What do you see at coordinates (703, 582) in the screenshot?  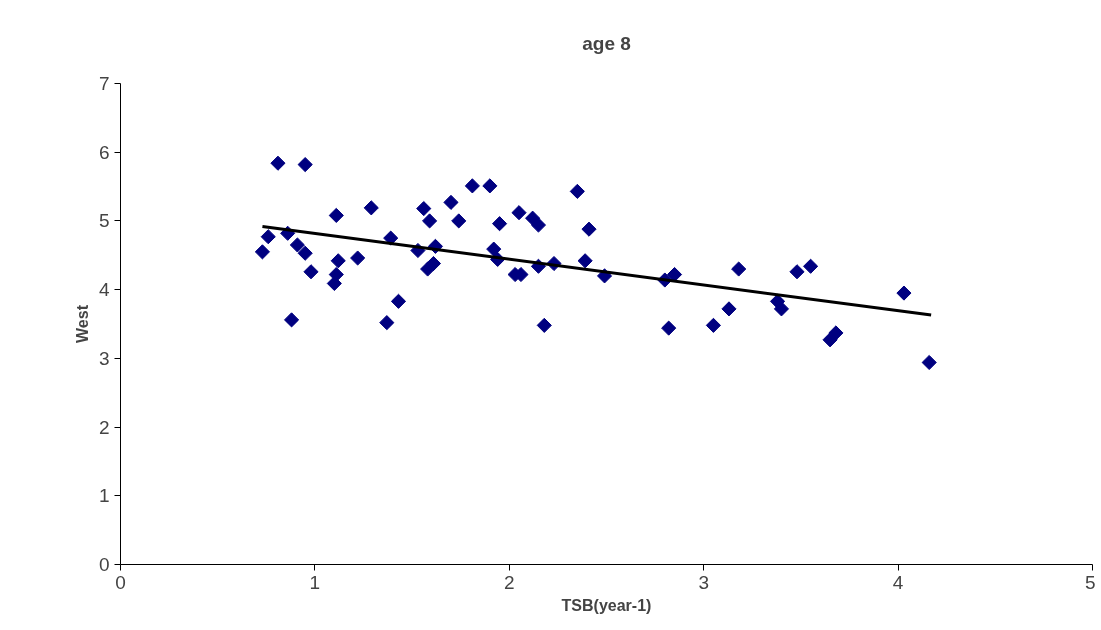 I see `x-tick-label: 3` at bounding box center [703, 582].